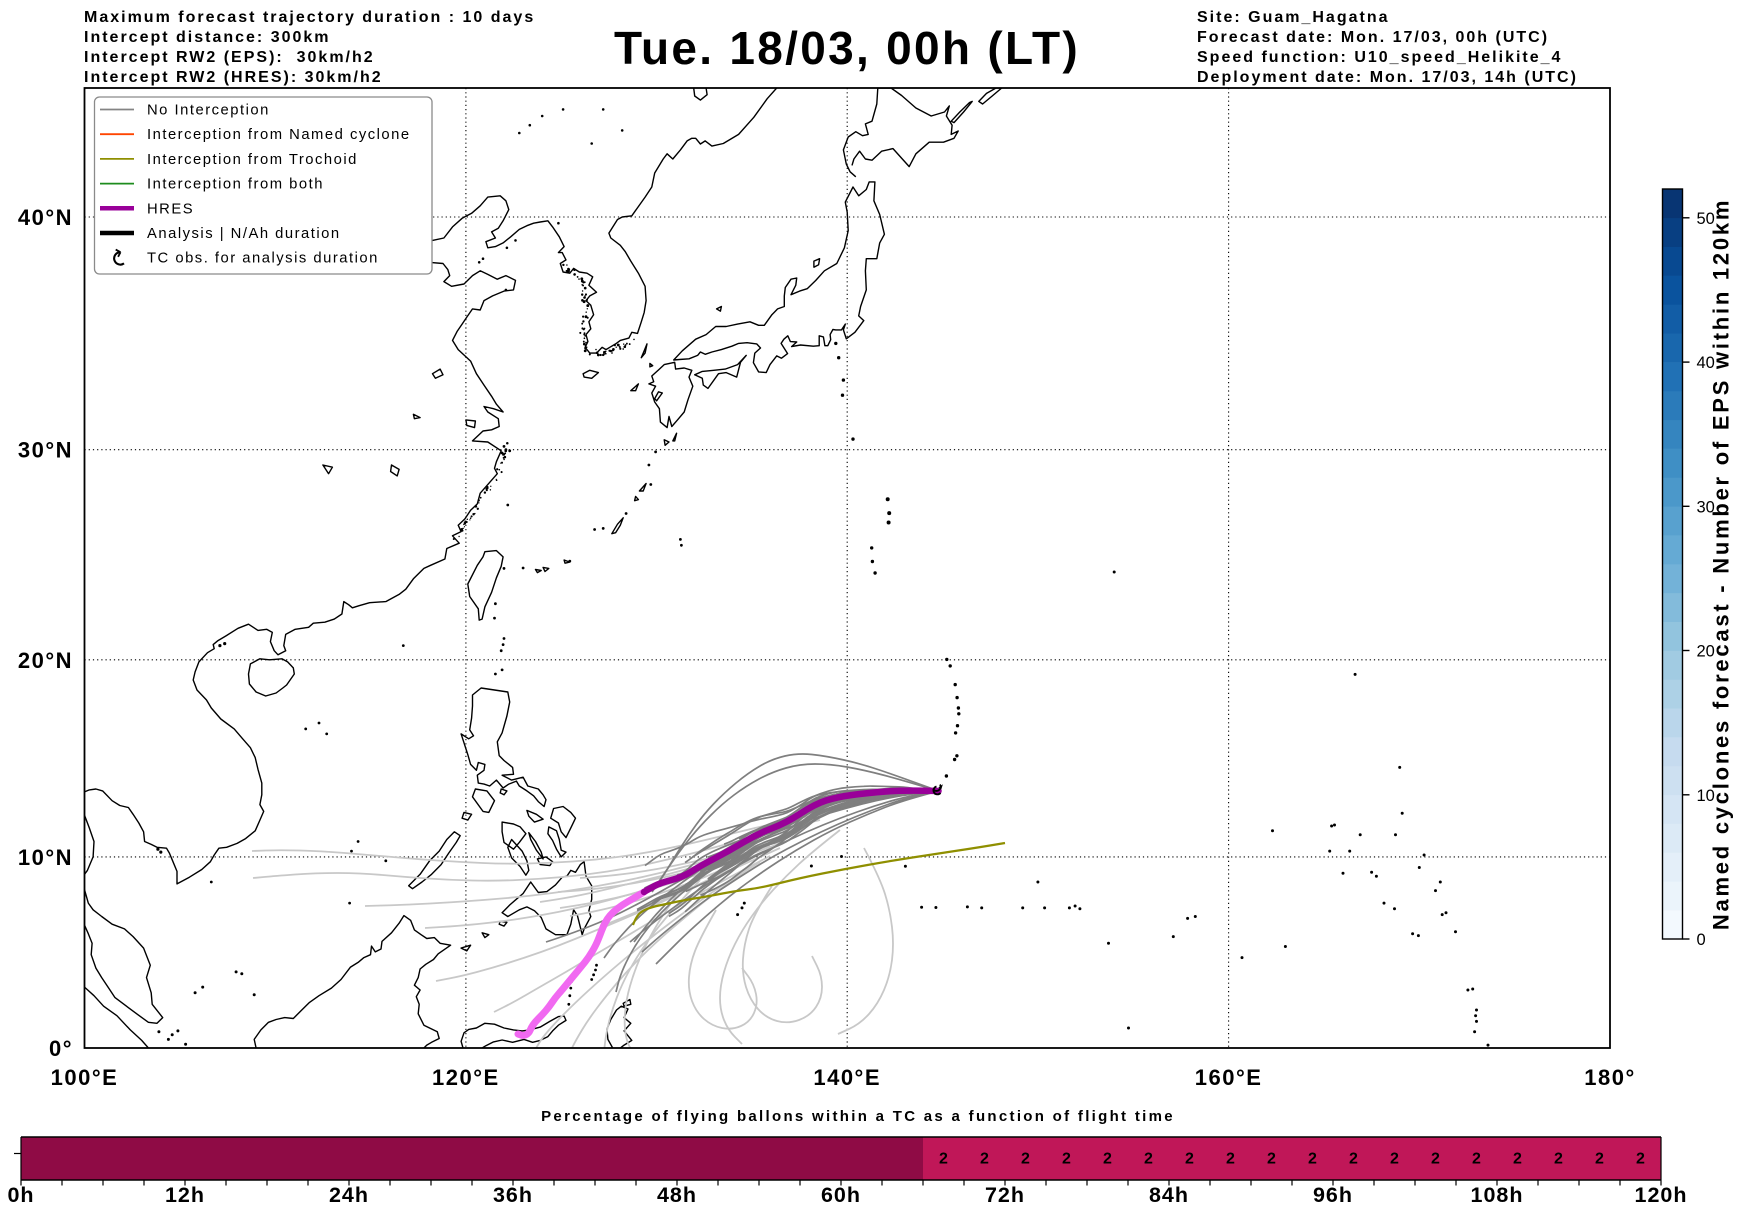  What do you see at coordinates (1229, 1077) in the screenshot?
I see `svg-text: 160°E` at bounding box center [1229, 1077].